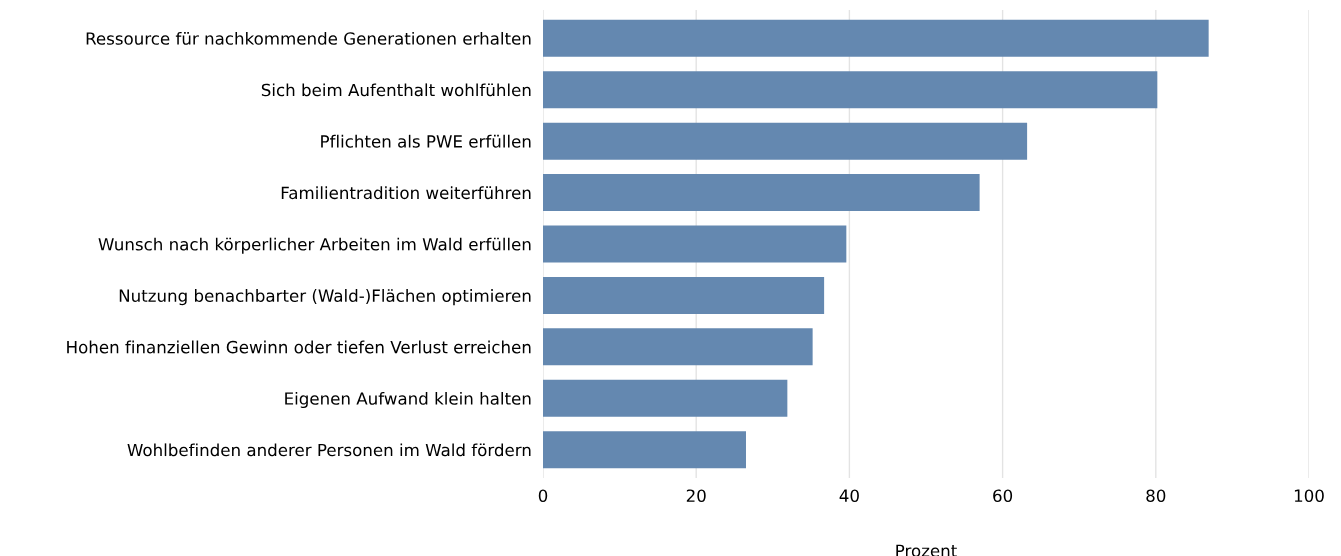  Describe the element at coordinates (325, 297) in the screenshot. I see `y-tick-label: Nutzung benachbarter (Wald-)Flächen optimieren` at that location.